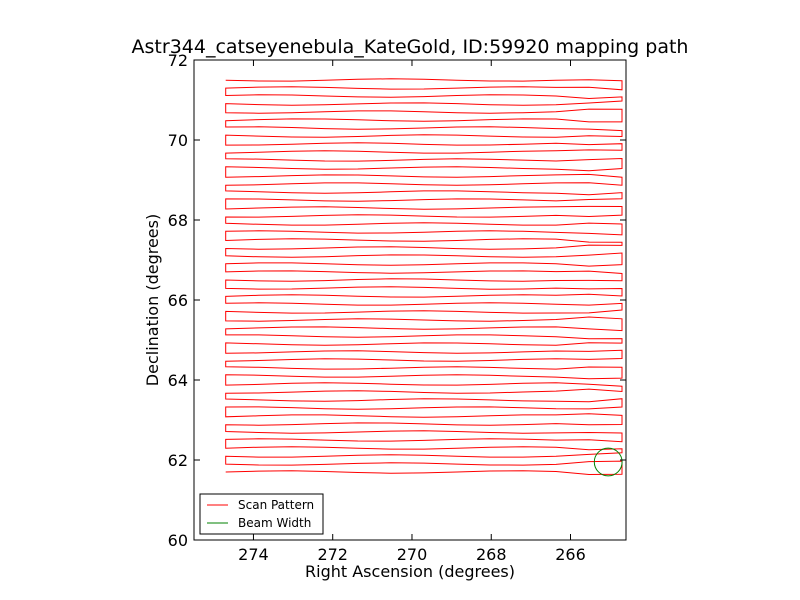  I want to click on y-tick-label: 60, so click(178, 540).